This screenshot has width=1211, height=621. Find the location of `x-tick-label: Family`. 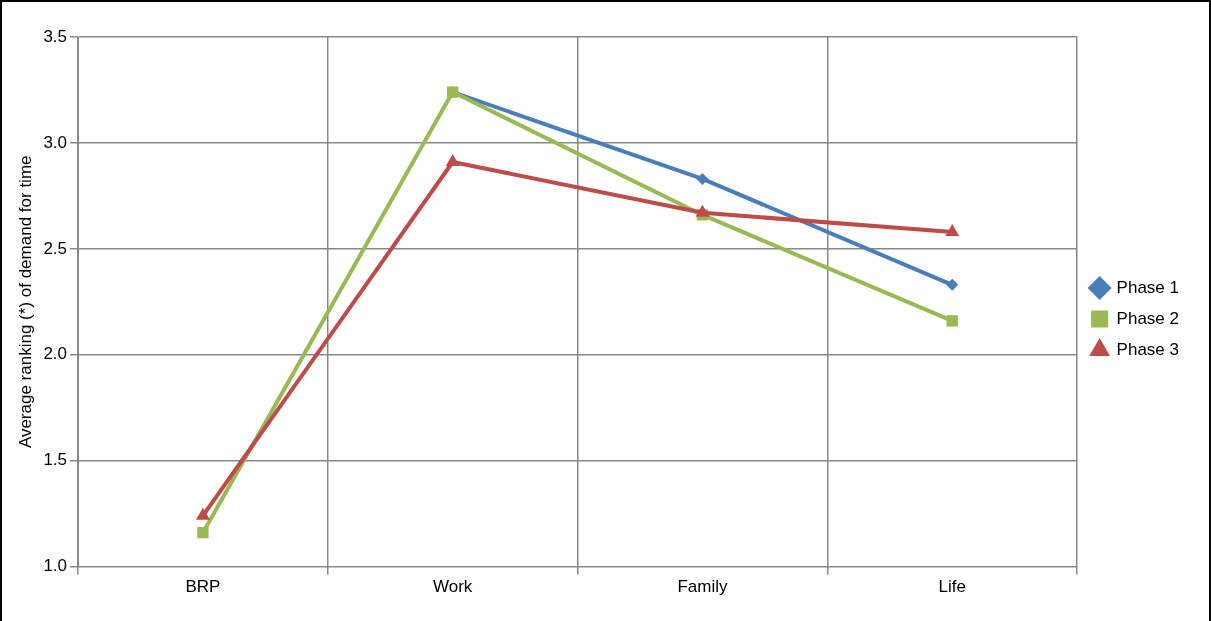

x-tick-label: Family is located at coordinates (702, 587).